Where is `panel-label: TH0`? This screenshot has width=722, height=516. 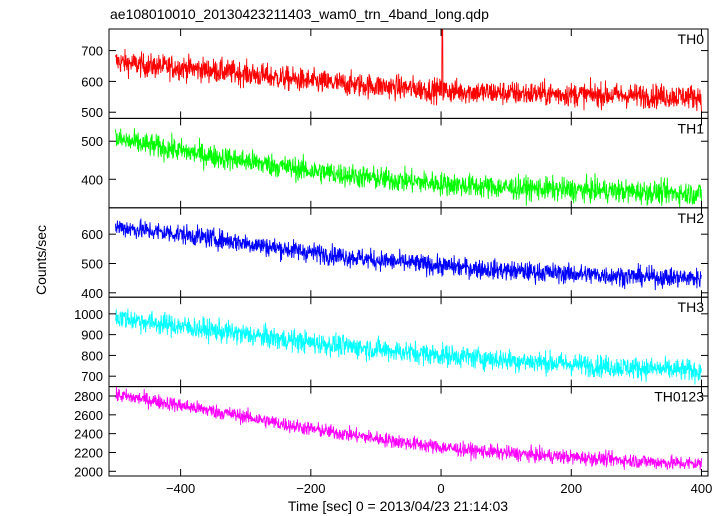
panel-label: TH0 is located at coordinates (691, 39).